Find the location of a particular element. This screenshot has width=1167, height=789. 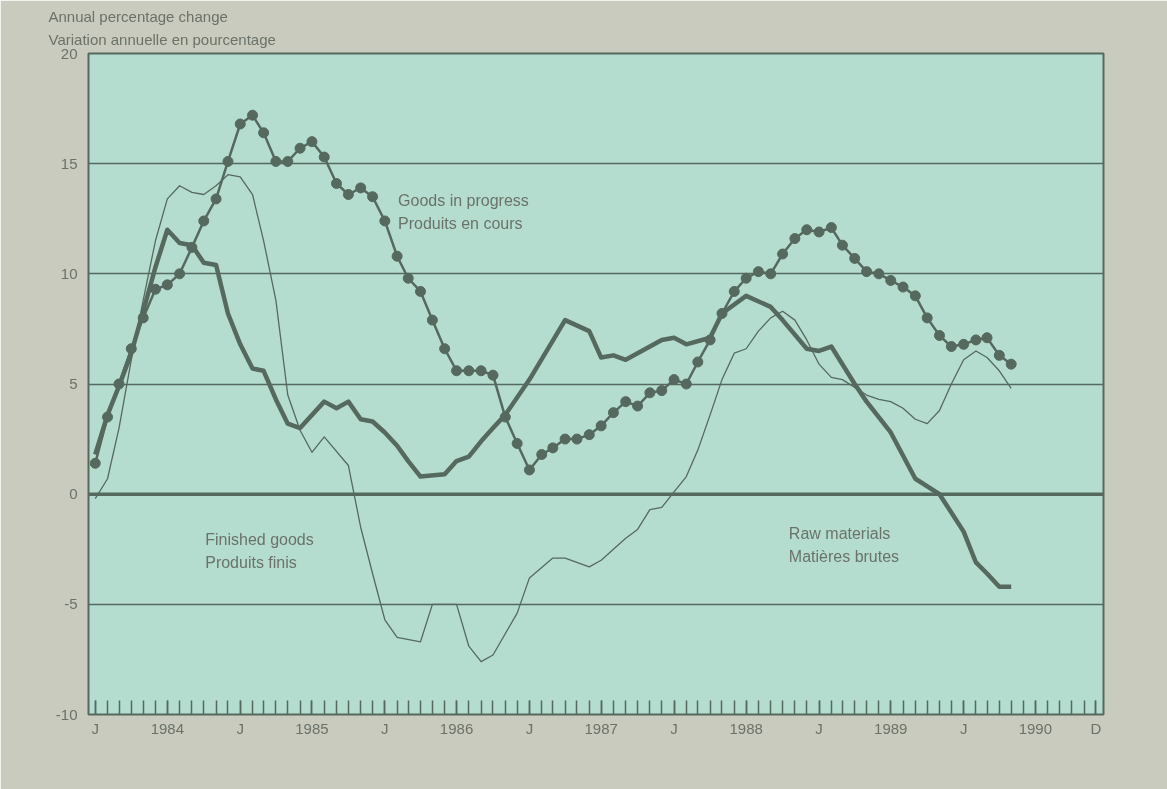

y-tick-label: 5 is located at coordinates (73, 383).